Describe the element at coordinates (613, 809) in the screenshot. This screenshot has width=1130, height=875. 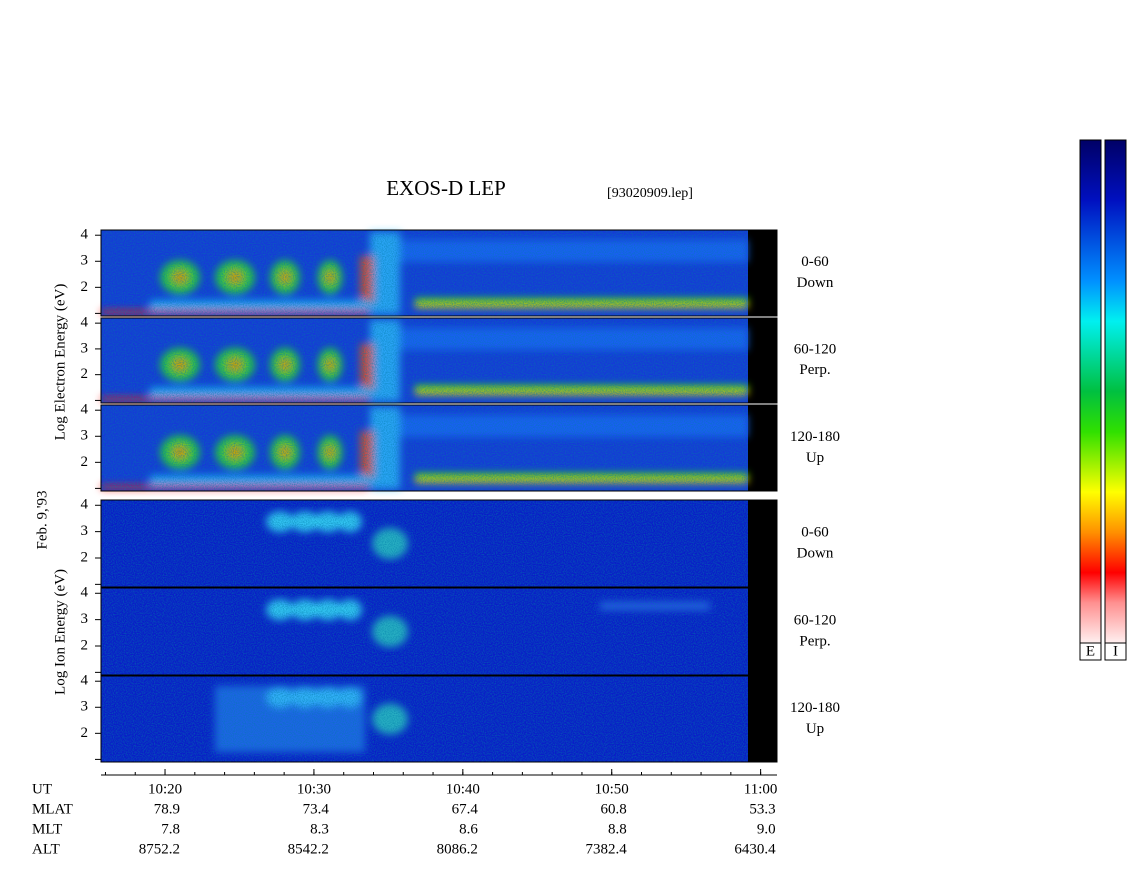
I see `ephemeris-value: 60.8` at that location.